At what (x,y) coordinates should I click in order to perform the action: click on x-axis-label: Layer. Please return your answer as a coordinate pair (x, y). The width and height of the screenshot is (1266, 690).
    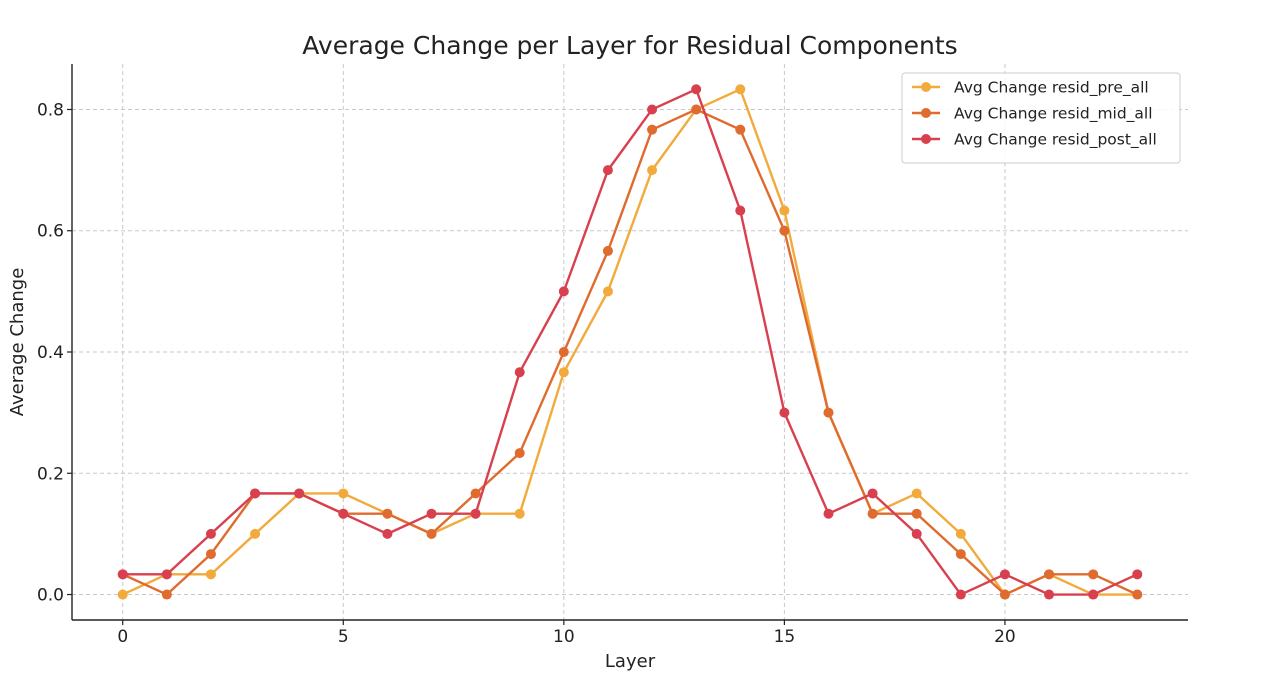
    Looking at the image, I should click on (630, 661).